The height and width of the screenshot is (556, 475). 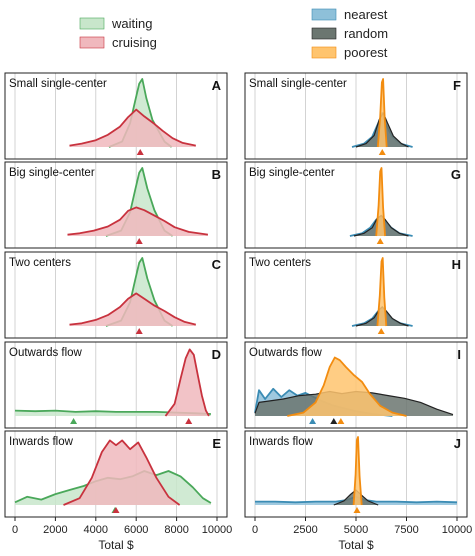 What do you see at coordinates (216, 443) in the screenshot?
I see `panel-letter: E` at bounding box center [216, 443].